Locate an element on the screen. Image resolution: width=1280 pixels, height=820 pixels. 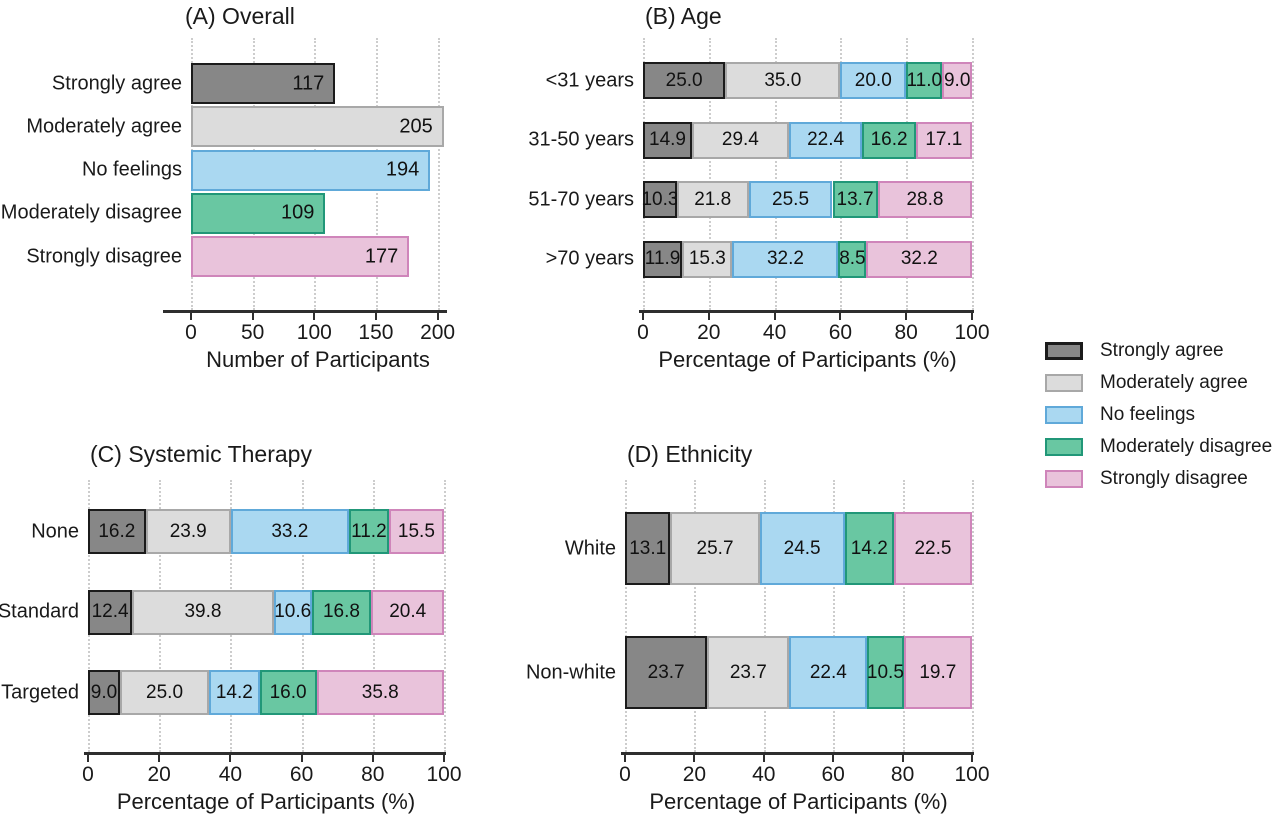
bar-segment: 11.9 is located at coordinates (663, 259).